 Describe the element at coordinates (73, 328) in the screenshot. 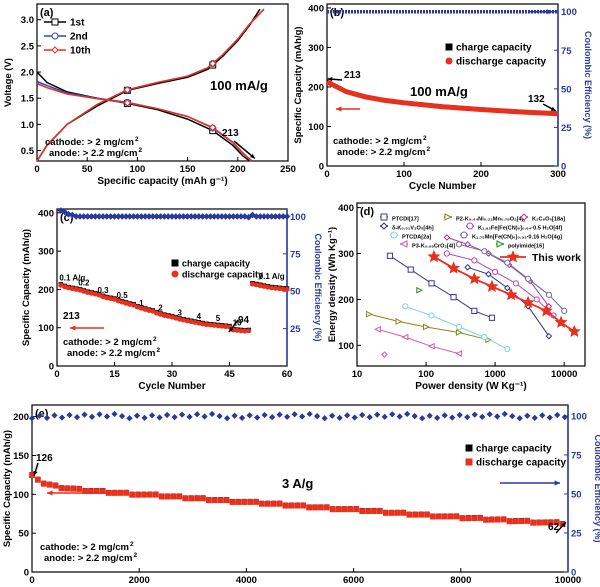

I see `capacity-axis-arrow-head` at that location.